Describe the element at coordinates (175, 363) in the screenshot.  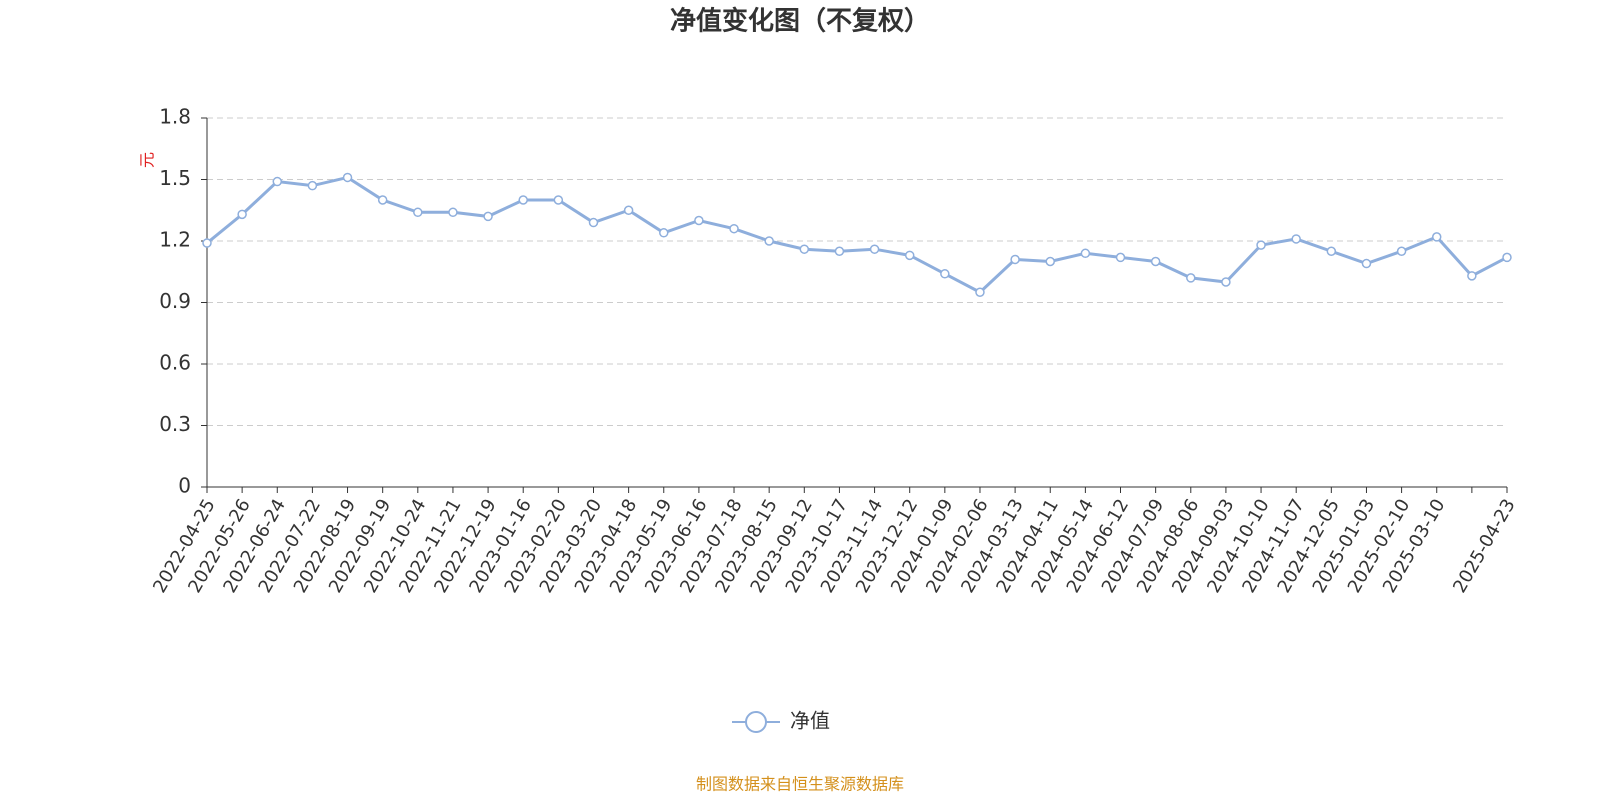
I see `y-tick-label: 0.6` at that location.